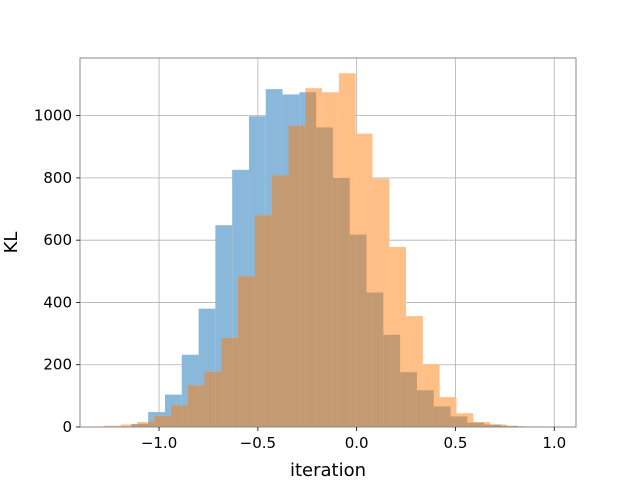 This screenshot has width=640, height=480. Describe the element at coordinates (67, 427) in the screenshot. I see `y-tick-label: 0` at that location.